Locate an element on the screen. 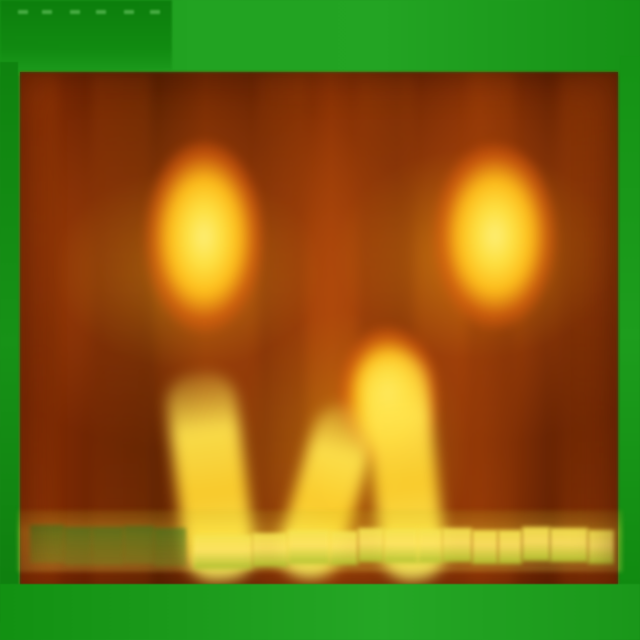 The image size is (640, 640). left-upper-glow is located at coordinates (204, 237).